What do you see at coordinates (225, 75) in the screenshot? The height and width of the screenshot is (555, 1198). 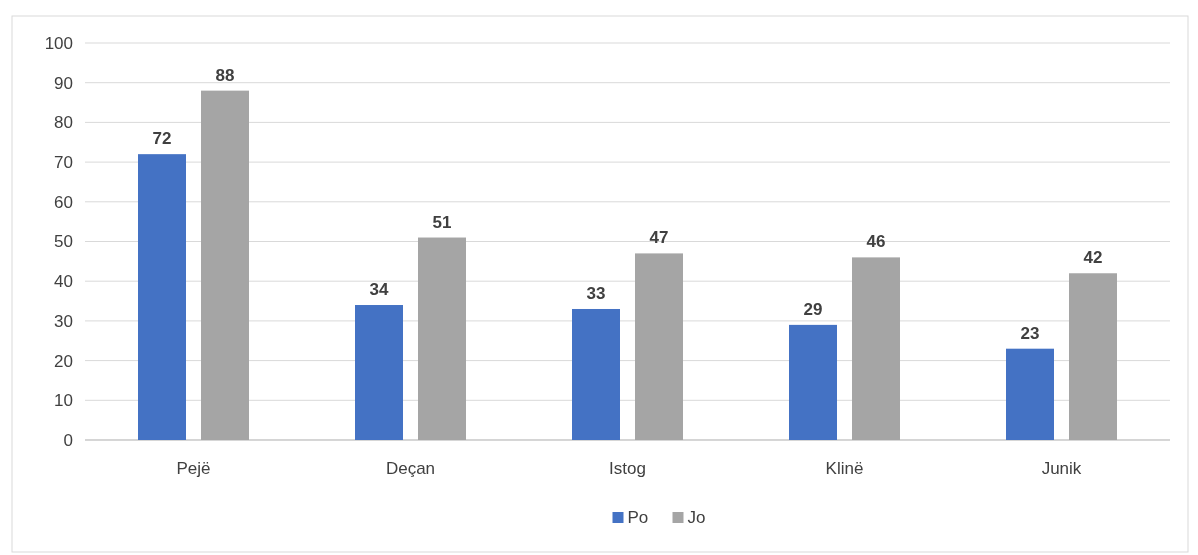 I see `data-label: 88` at bounding box center [225, 75].